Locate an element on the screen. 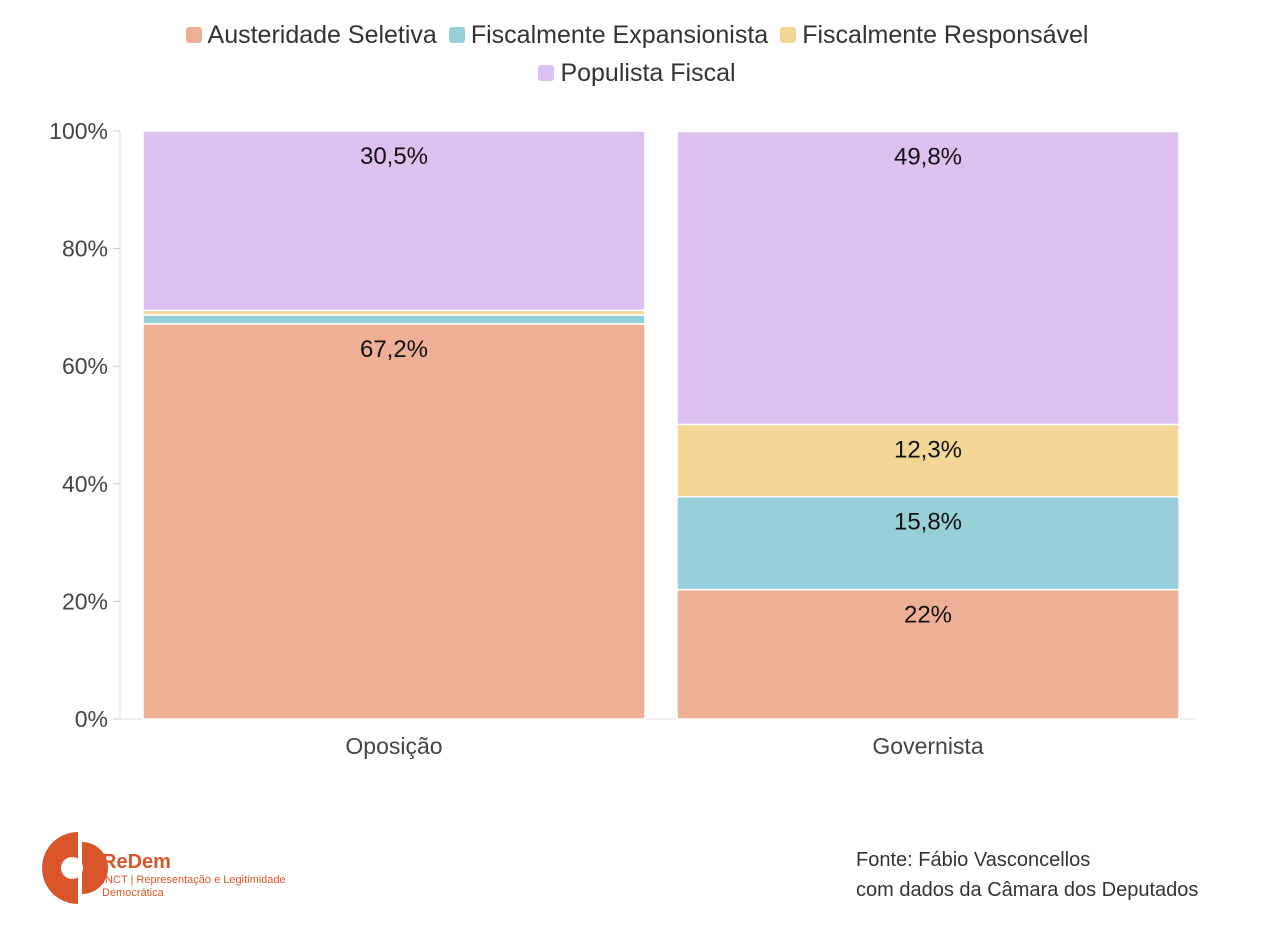  legend-item: Fiscalmente Responsável is located at coordinates (934, 35).